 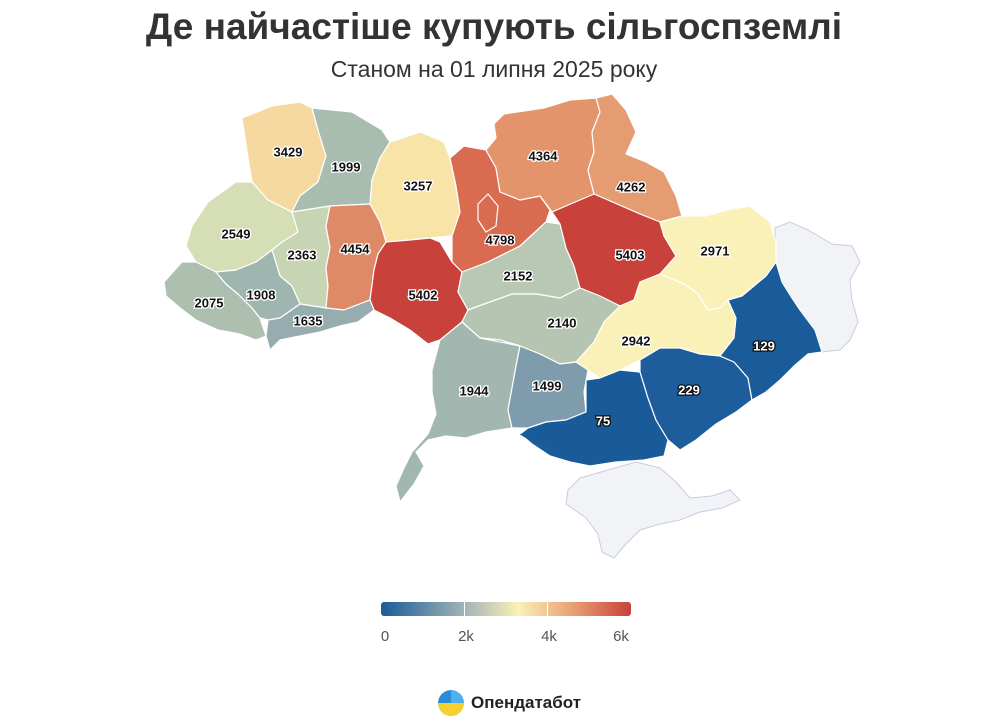 I want to click on value-label-kyiv: 4798, so click(x=500, y=239).